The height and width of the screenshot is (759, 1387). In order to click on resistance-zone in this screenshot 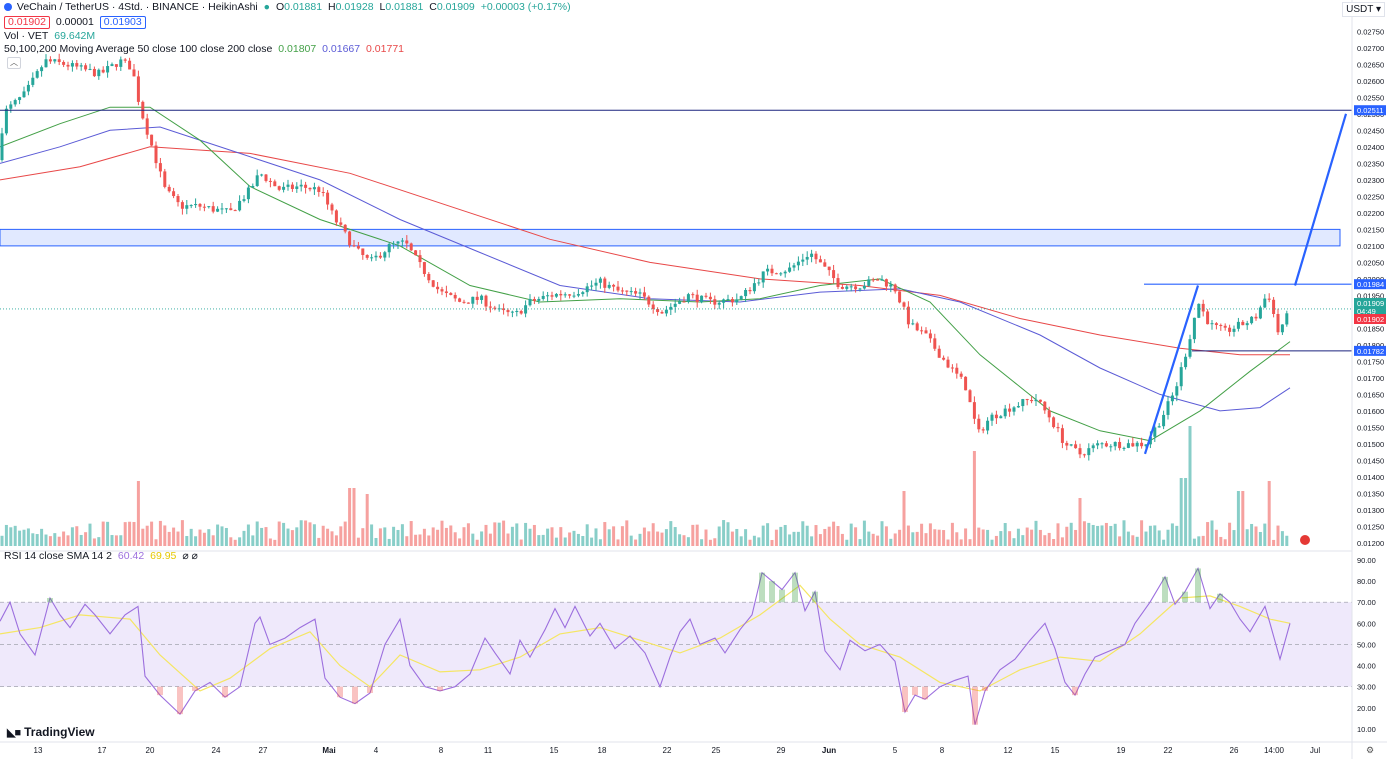, I will do `click(670, 237)`.